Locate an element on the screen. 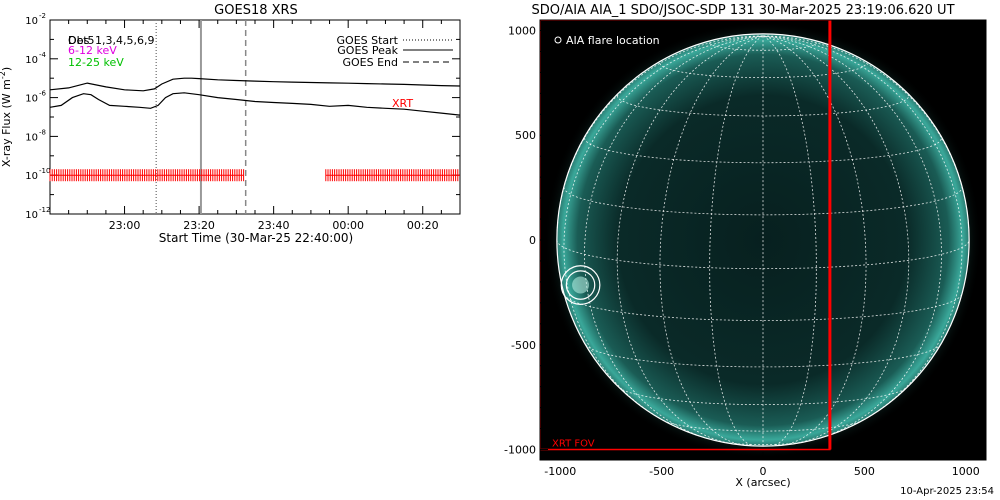 The width and height of the screenshot is (1000, 500). flare-location-inner-circle is located at coordinates (580, 285).